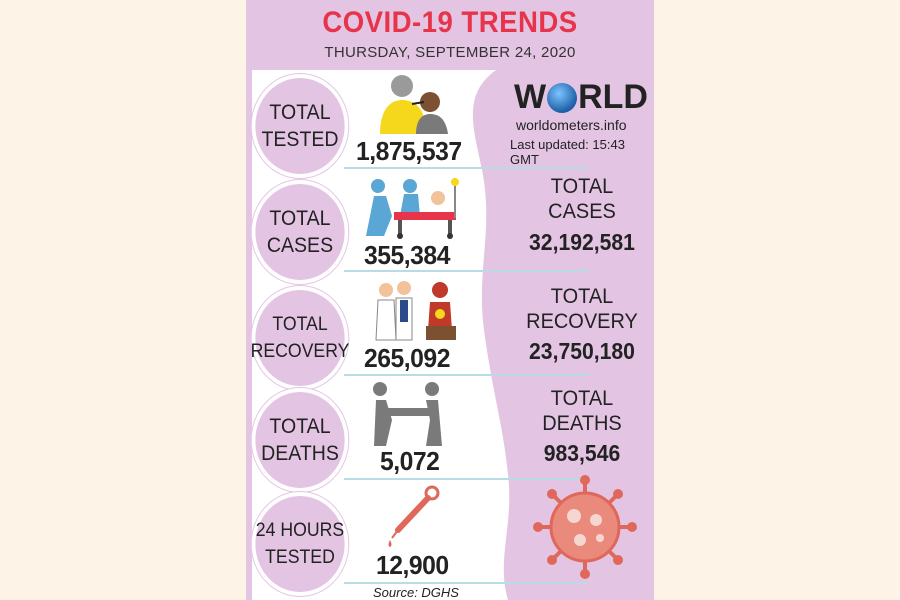 The image size is (900, 600). I want to click on globe-icon, so click(562, 97).